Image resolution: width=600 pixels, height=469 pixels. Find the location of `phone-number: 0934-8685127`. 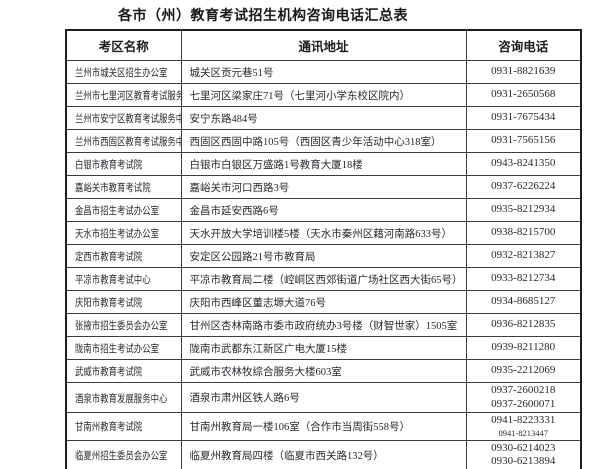

phone-number: 0934-8685127 is located at coordinates (523, 301).